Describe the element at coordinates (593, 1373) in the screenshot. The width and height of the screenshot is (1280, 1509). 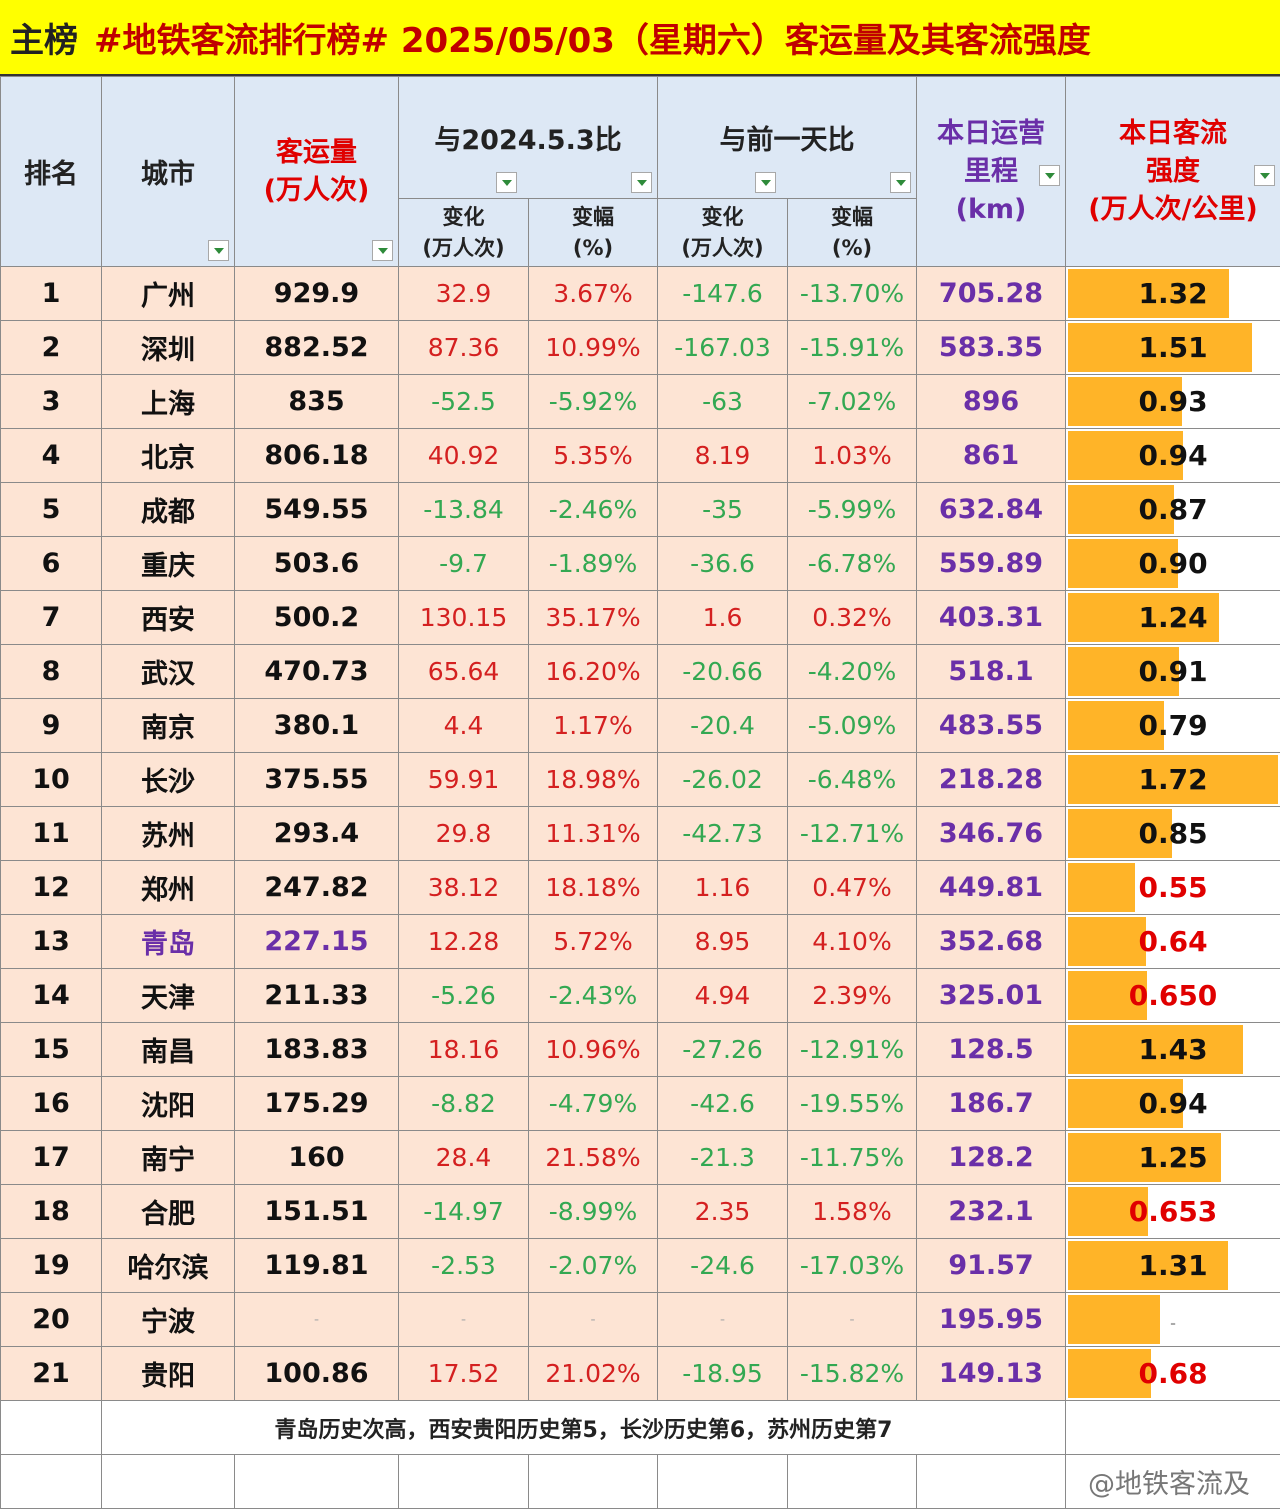
I see `yoy-pct-cell: 21.02%` at that location.